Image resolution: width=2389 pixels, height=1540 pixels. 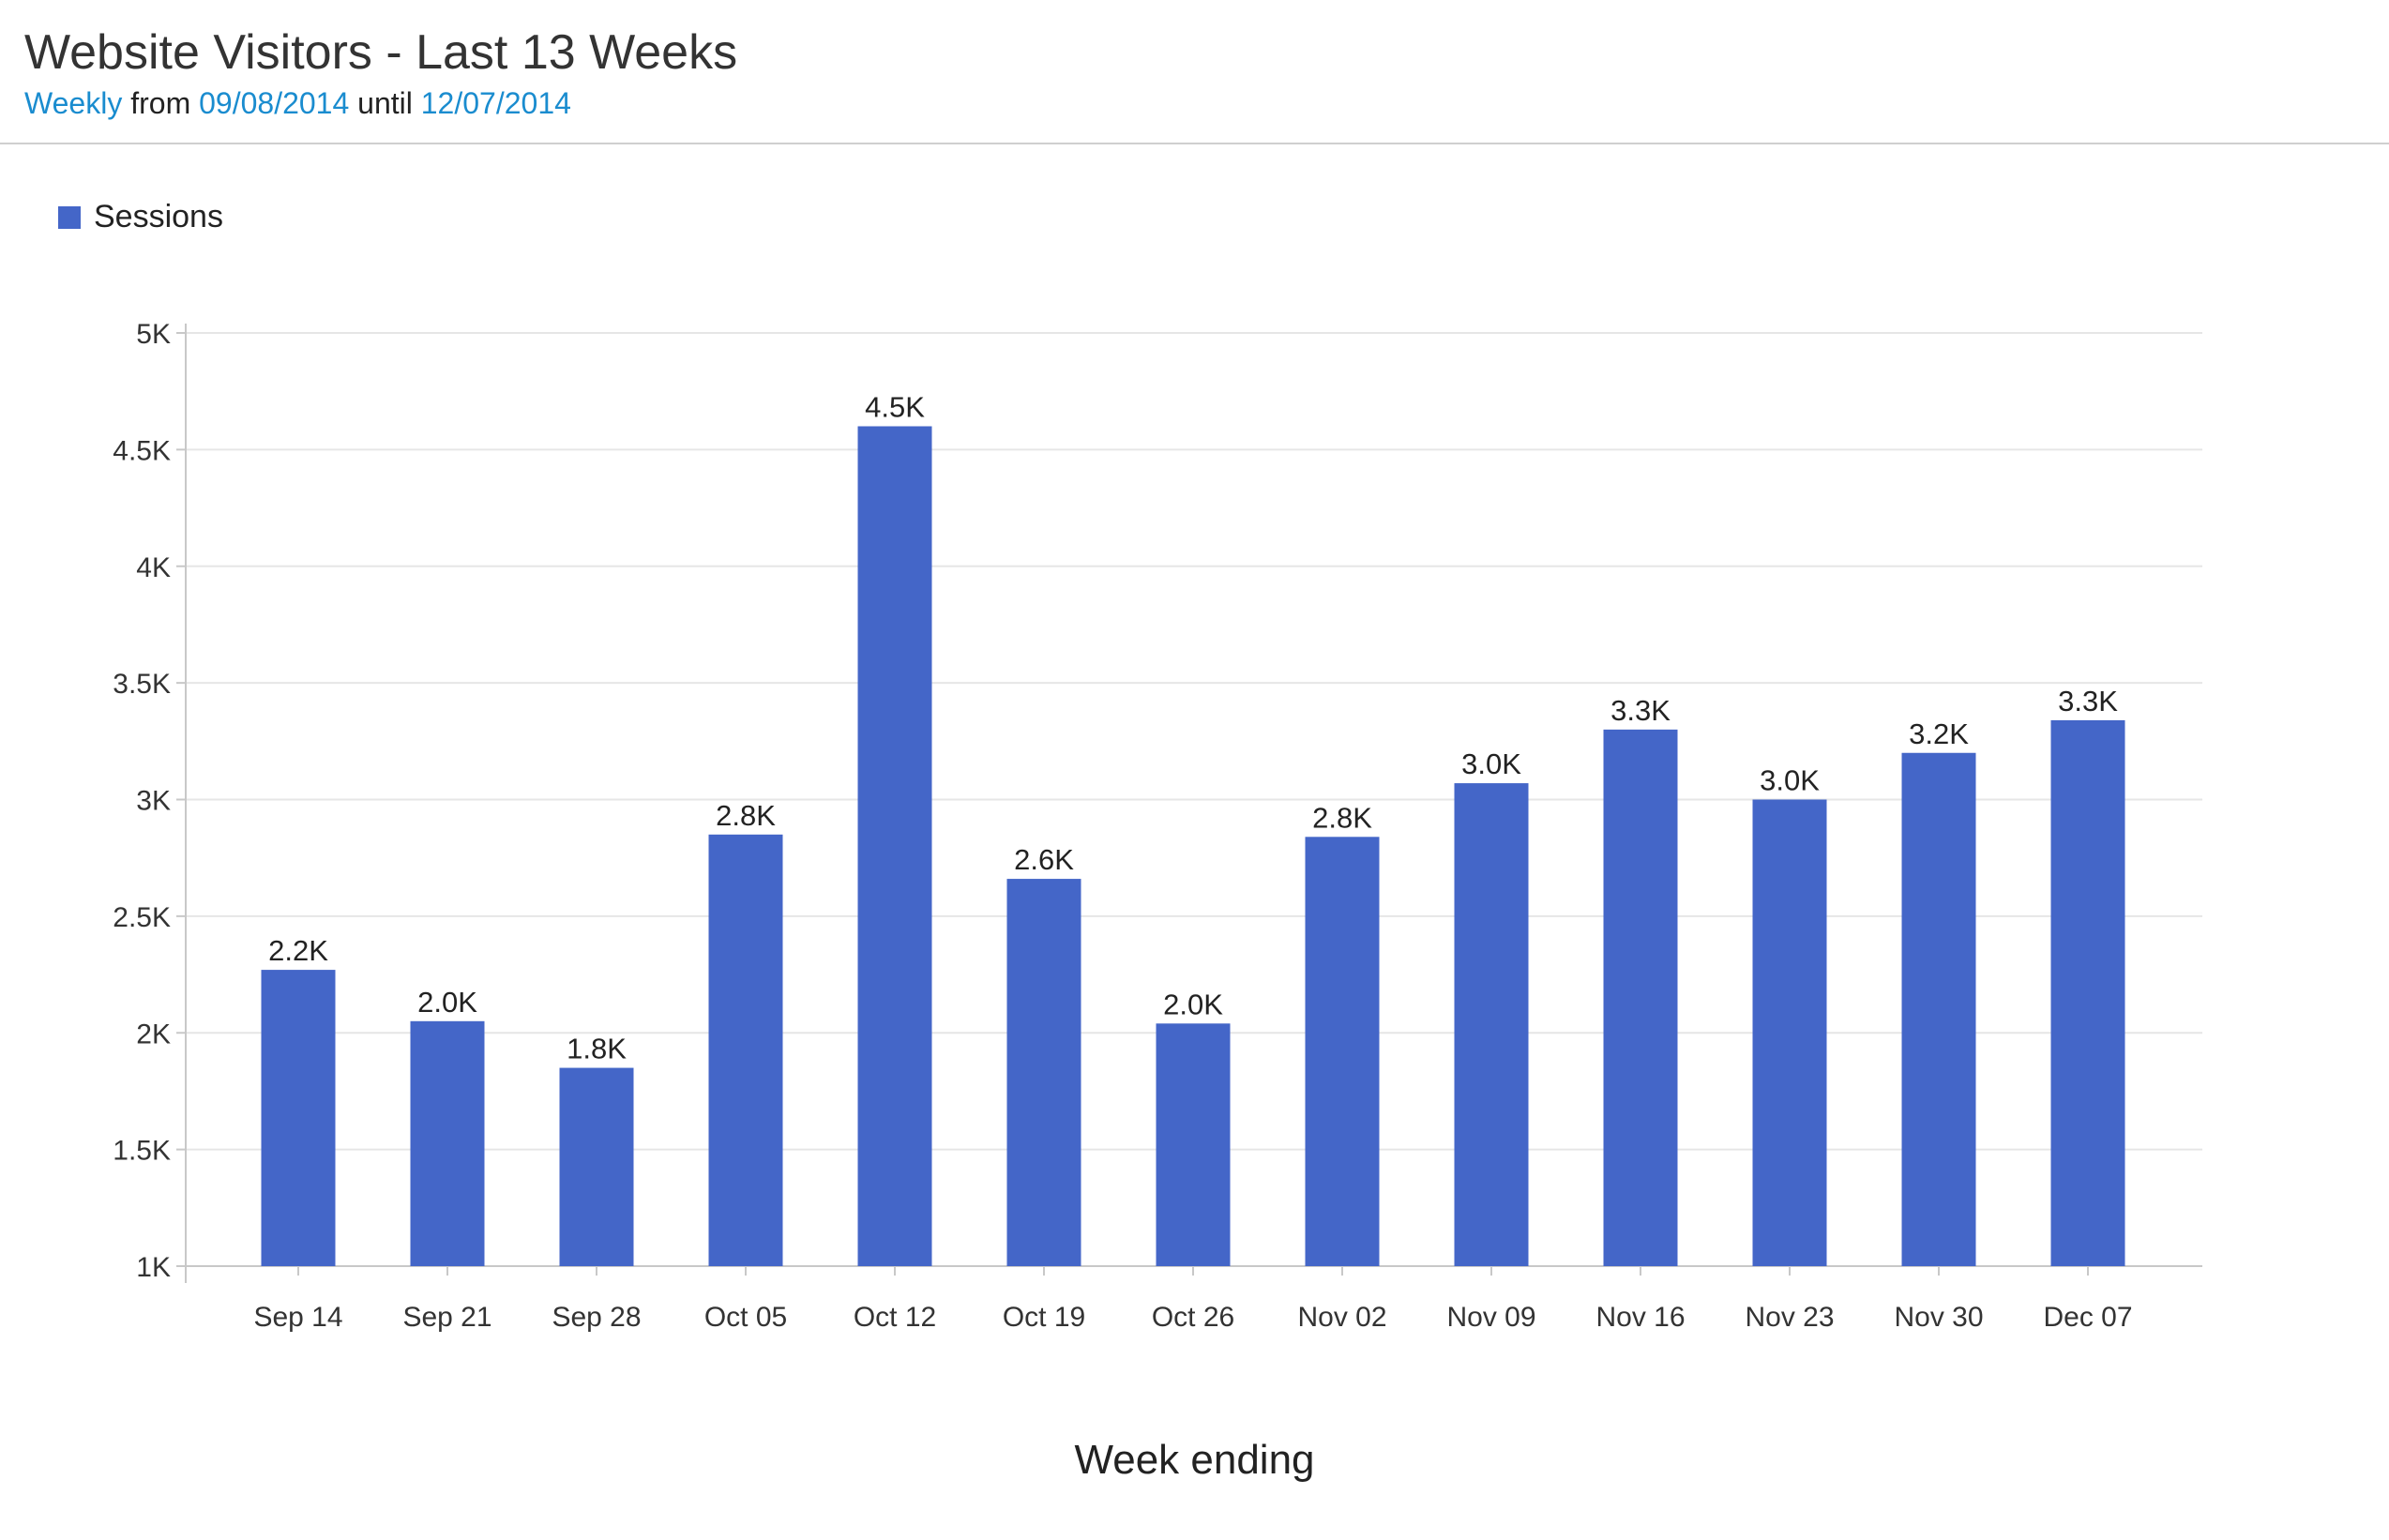 What do you see at coordinates (159, 216) in the screenshot?
I see `legend-label-sessions: Sessions` at bounding box center [159, 216].